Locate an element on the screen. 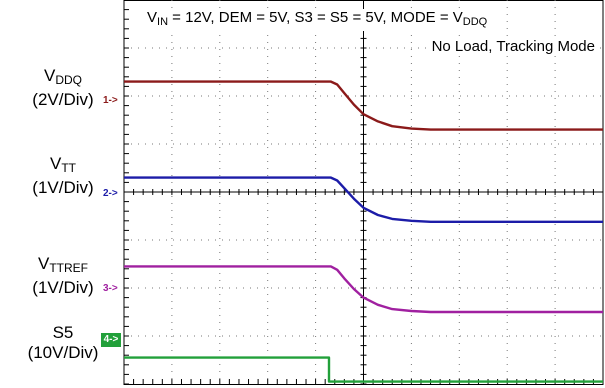 The width and height of the screenshot is (605, 388). trace-vddq is located at coordinates (363, 105).